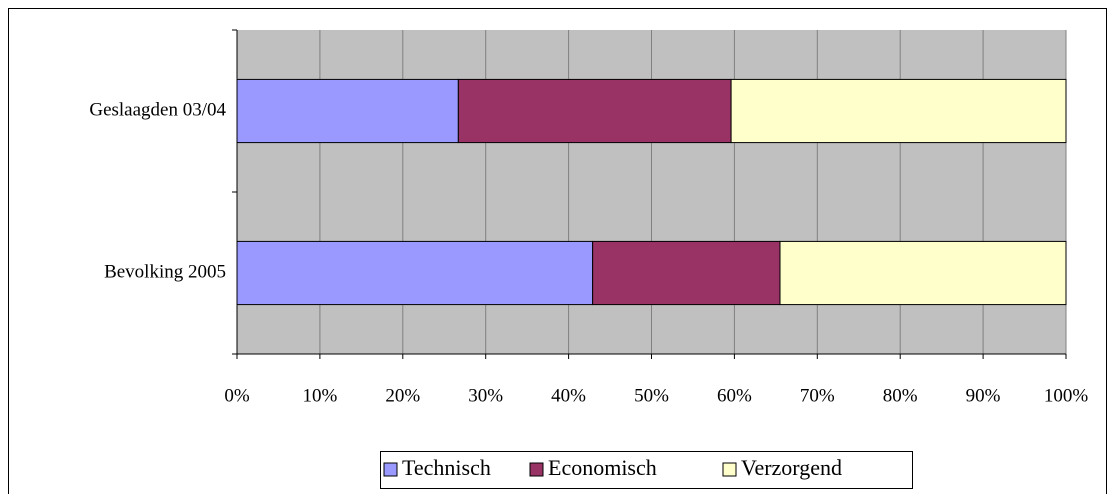  Describe the element at coordinates (568, 395) in the screenshot. I see `x-tick-label: 40%` at that location.